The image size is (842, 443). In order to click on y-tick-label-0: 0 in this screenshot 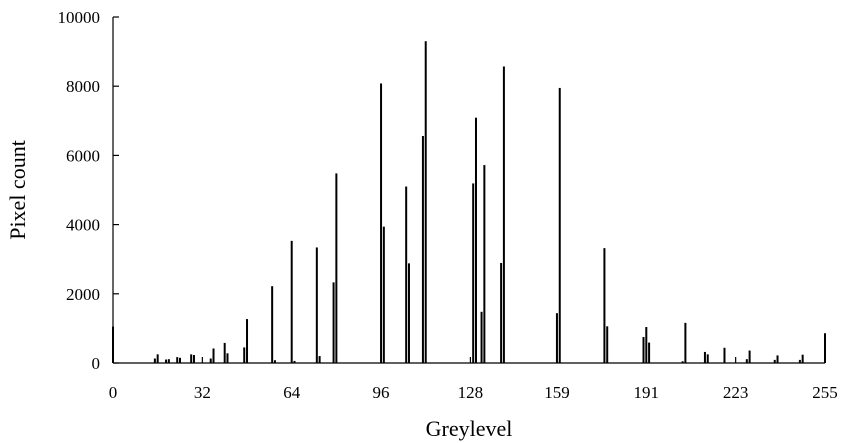, I will do `click(96, 363)`.